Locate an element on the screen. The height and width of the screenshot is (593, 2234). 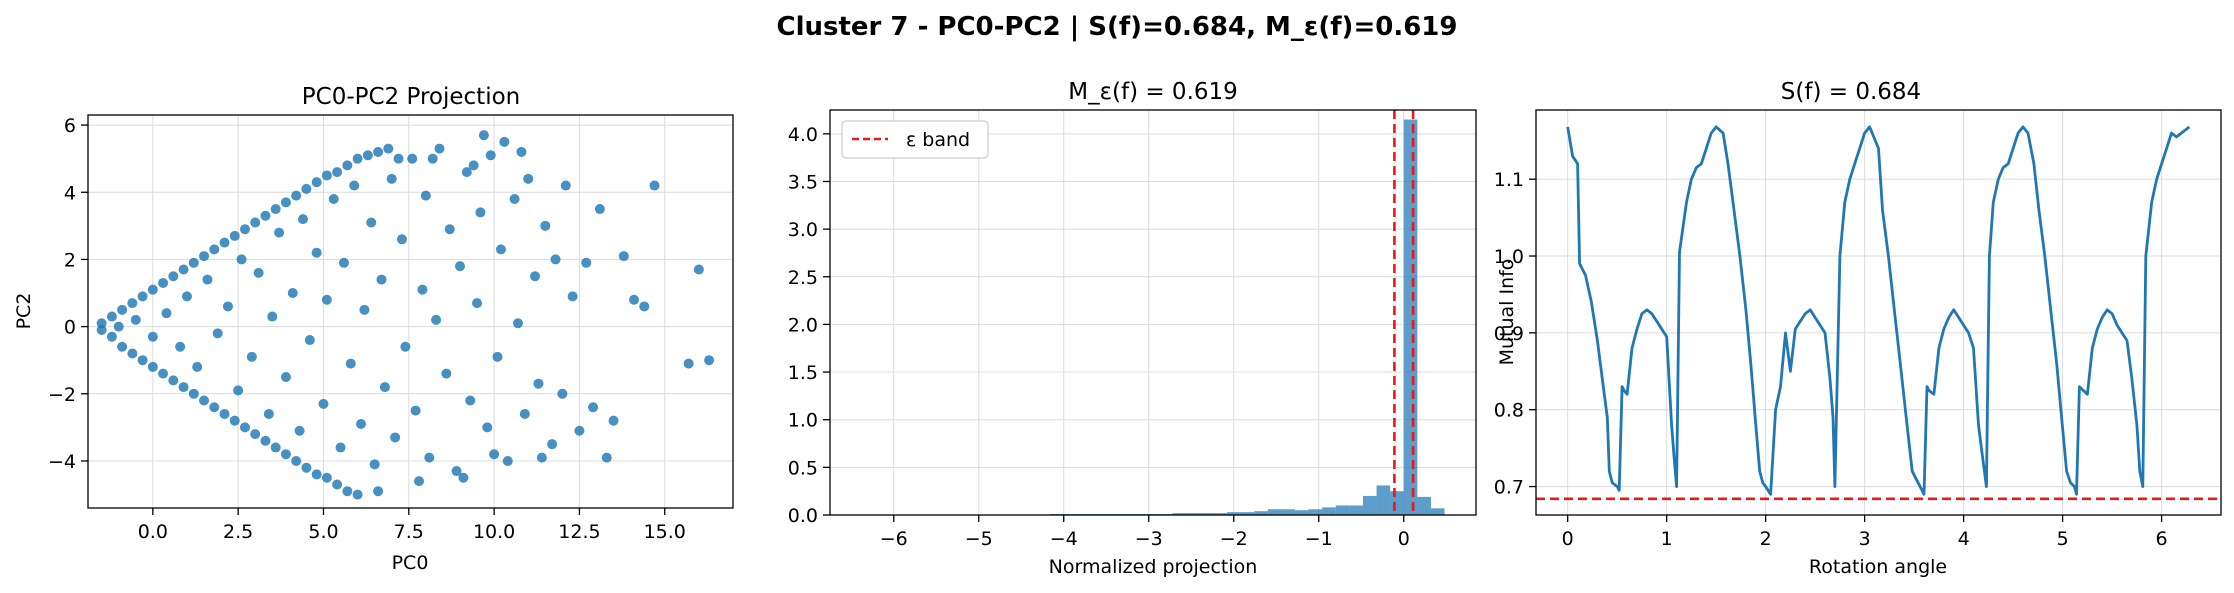
y-tick-label: 0.5 is located at coordinates (803, 468).